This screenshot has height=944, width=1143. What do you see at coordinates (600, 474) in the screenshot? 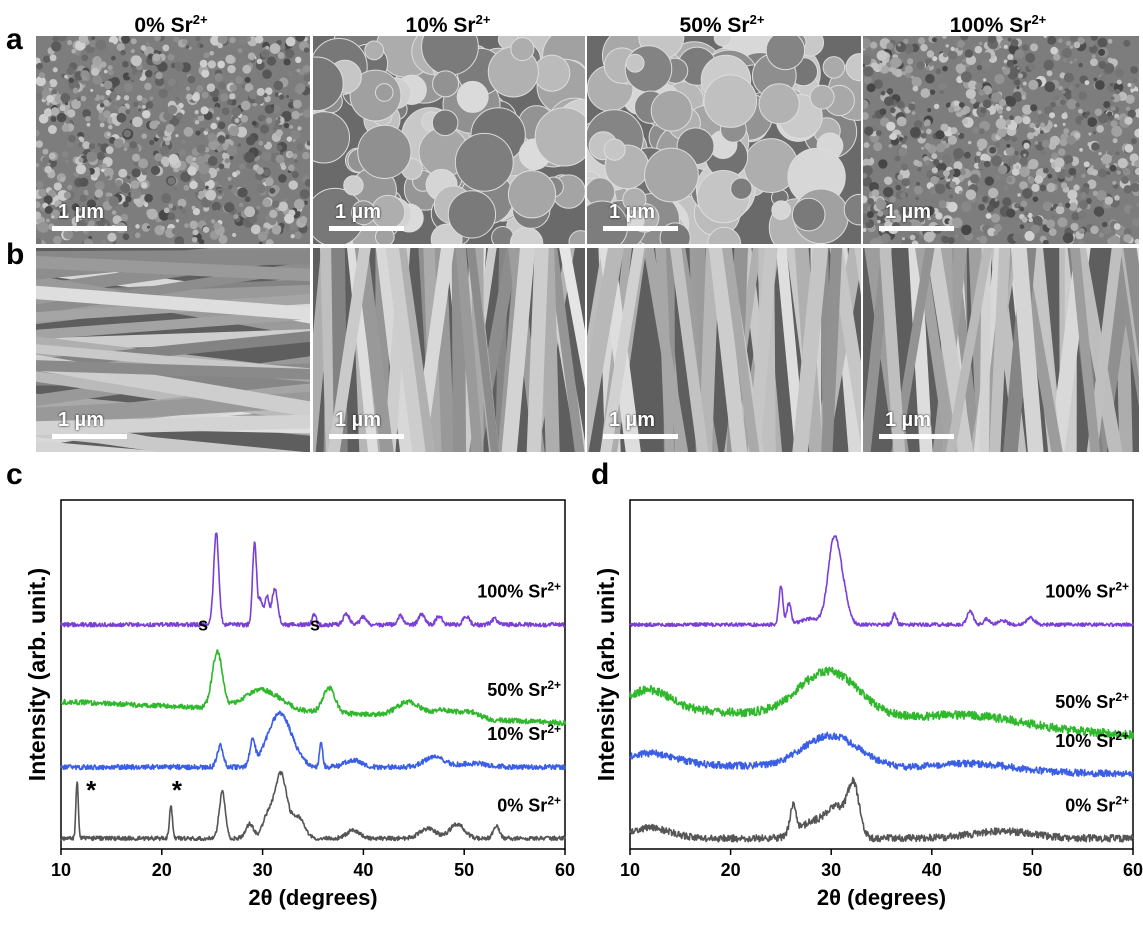
I see `panel-label-d: d` at bounding box center [600, 474].